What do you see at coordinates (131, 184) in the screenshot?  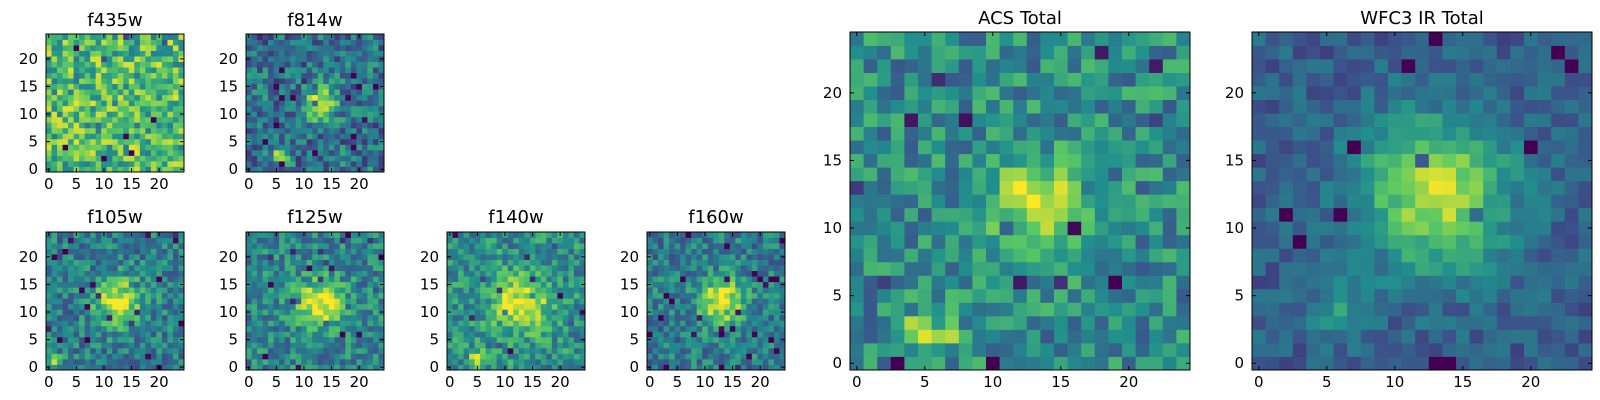 I see `x-tick-label: 15` at bounding box center [131, 184].